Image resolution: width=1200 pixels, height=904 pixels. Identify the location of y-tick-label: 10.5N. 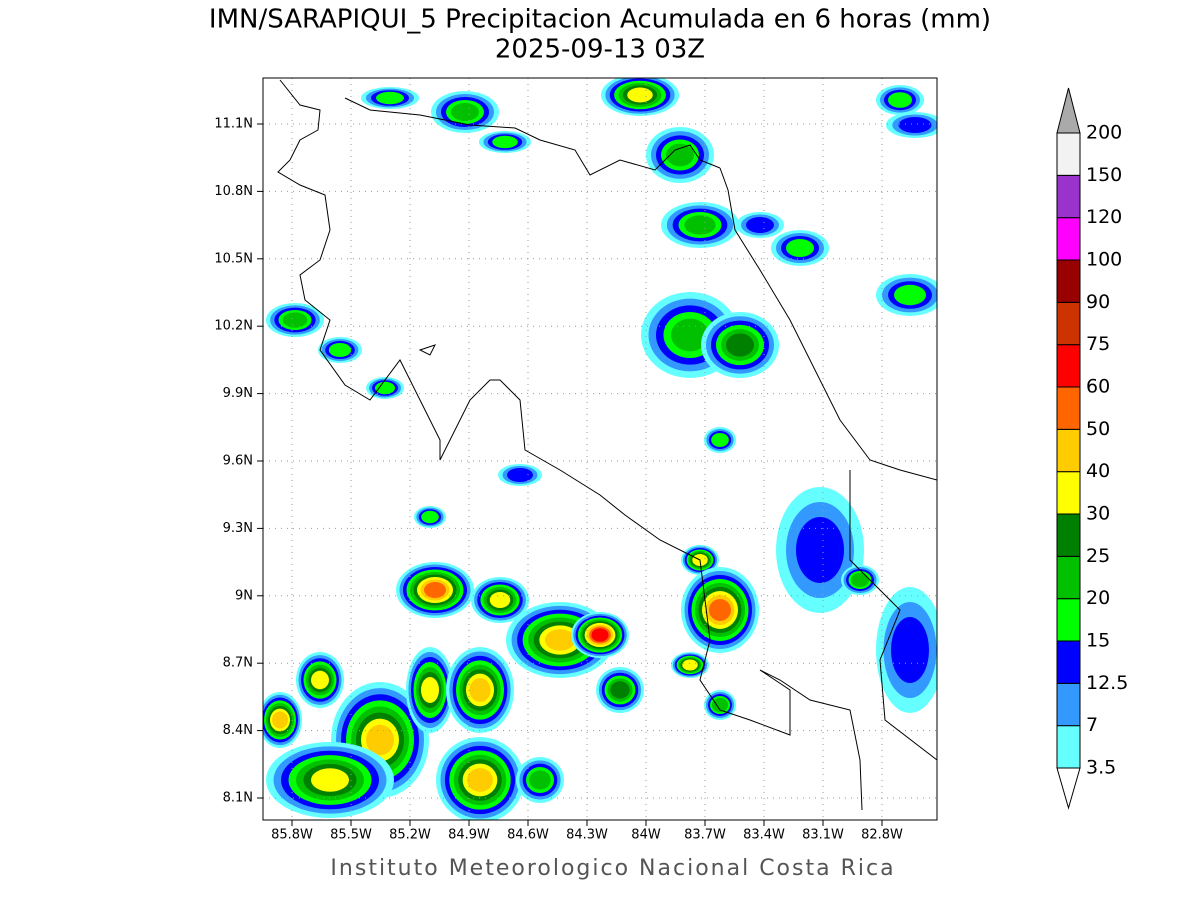
(233, 258).